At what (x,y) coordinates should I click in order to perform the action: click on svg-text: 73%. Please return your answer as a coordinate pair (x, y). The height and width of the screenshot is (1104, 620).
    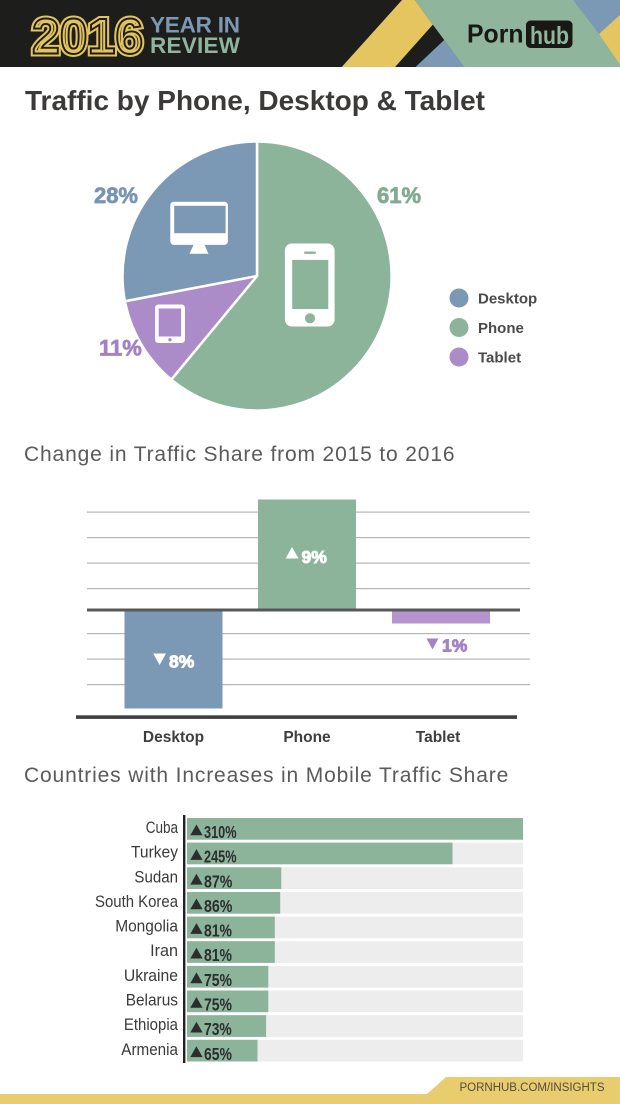
    Looking at the image, I should click on (218, 1029).